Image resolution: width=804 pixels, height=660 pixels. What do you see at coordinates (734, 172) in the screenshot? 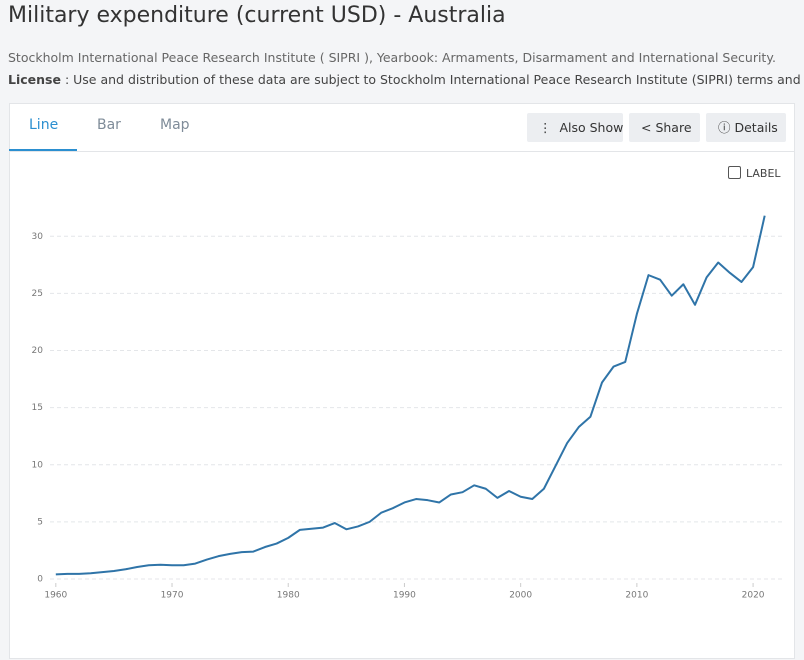
I see `checkbox` at bounding box center [734, 172].